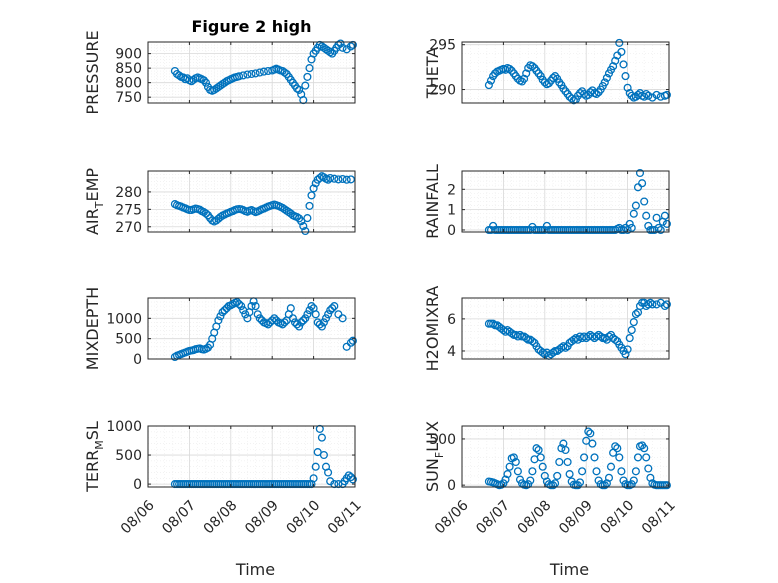  Describe the element at coordinates (451, 231) in the screenshot. I see `y-tick-label: 0` at that location.